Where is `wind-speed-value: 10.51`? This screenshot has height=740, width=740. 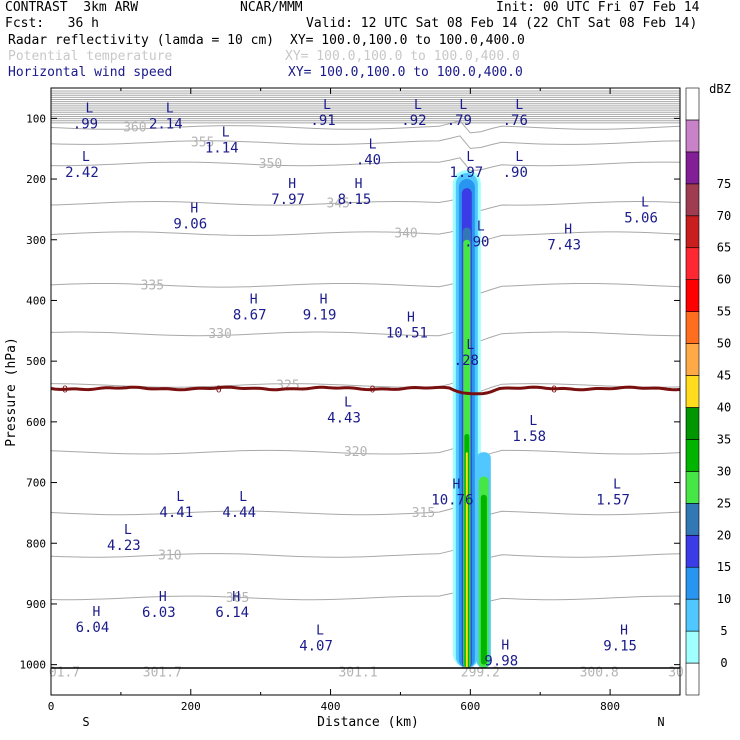
wind-speed-value: 10.51 is located at coordinates (407, 334).